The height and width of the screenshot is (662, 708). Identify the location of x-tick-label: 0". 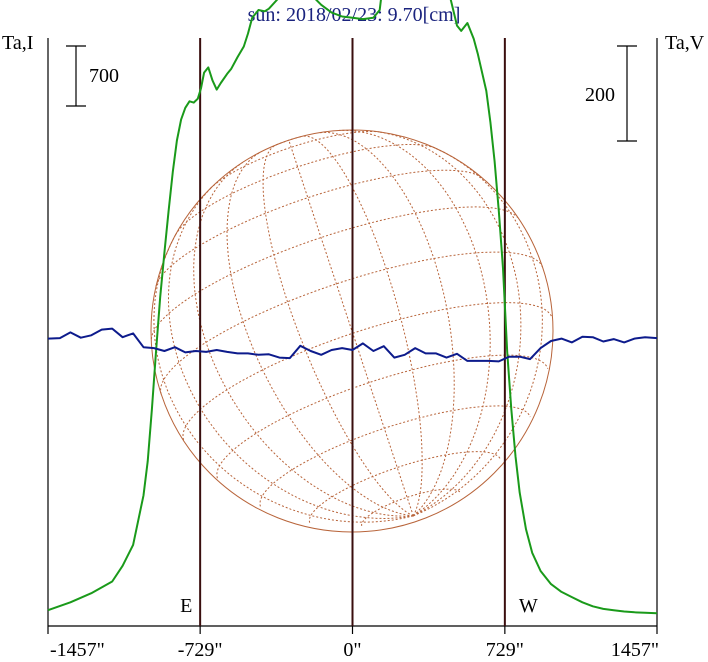
(352, 650).